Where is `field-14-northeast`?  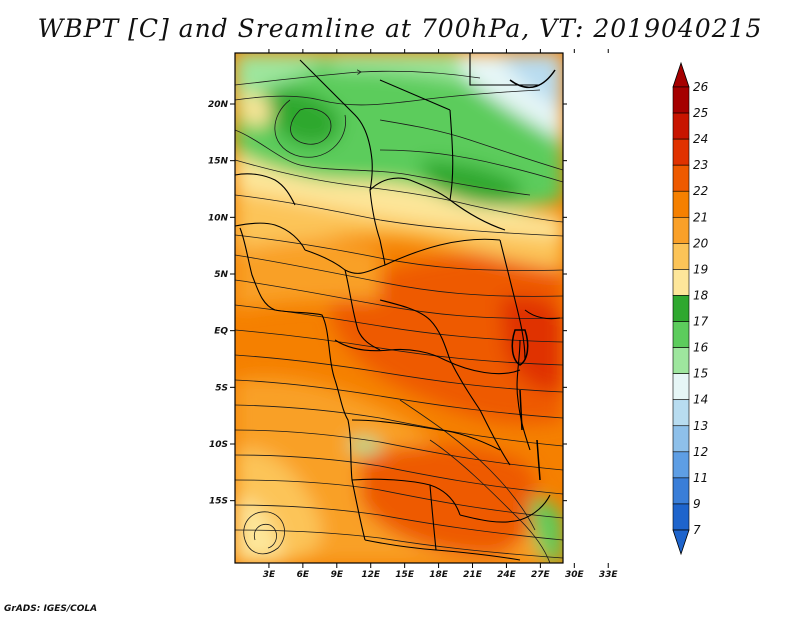 field-14-northeast is located at coordinates (531, 81).